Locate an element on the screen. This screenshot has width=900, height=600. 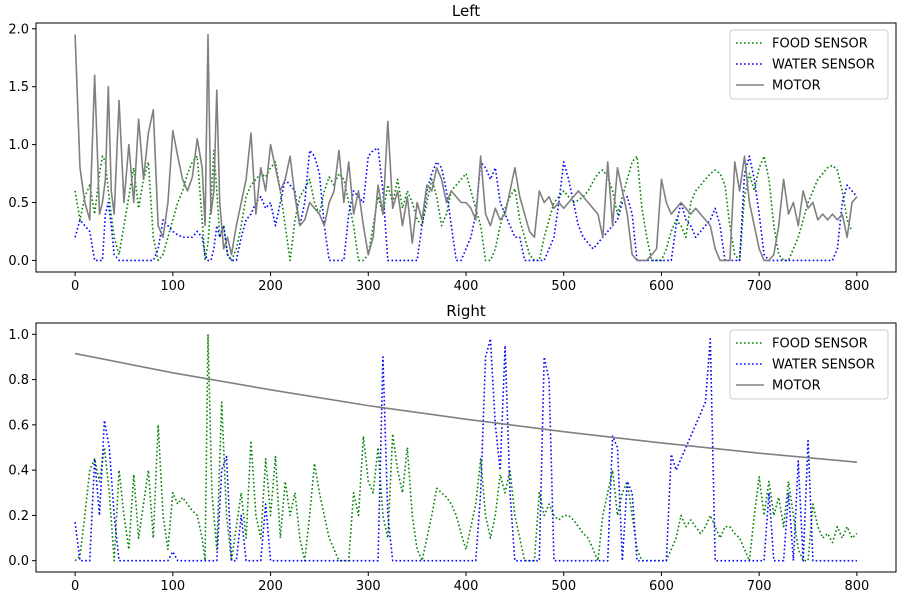
left-legend-box is located at coordinates (809, 64).